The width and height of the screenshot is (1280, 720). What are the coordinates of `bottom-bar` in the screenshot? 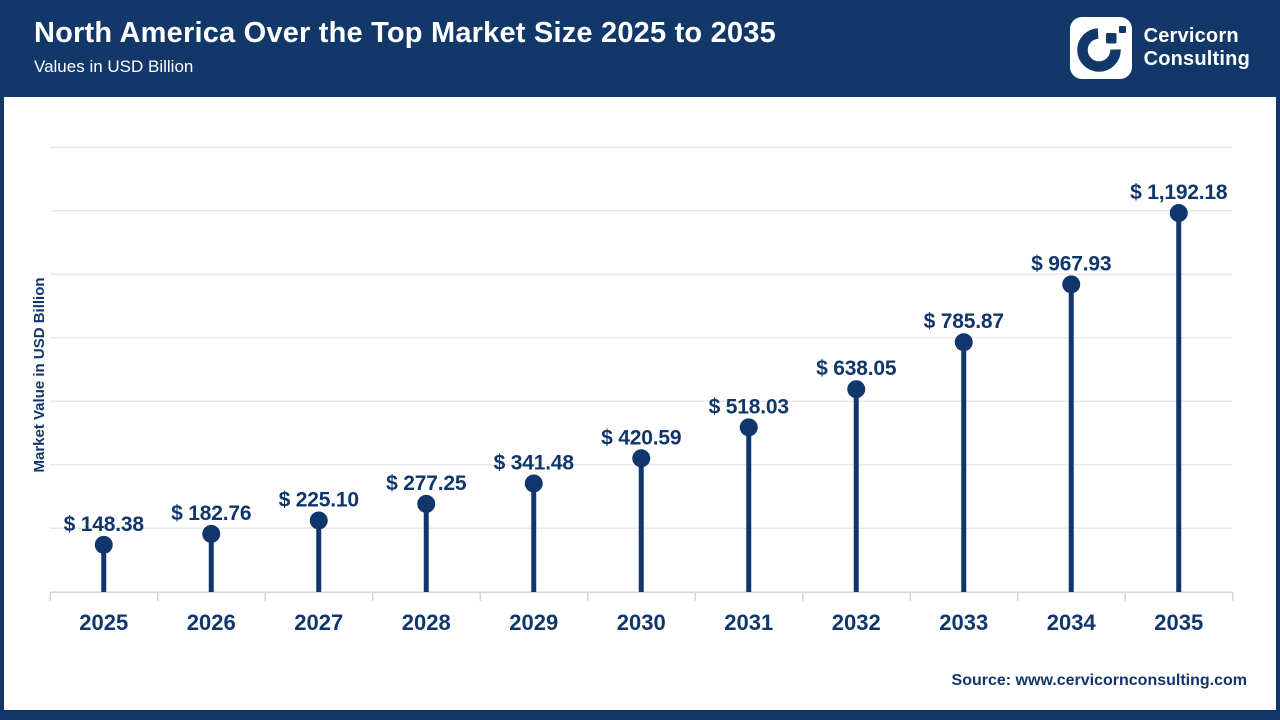 It's located at (640, 715).